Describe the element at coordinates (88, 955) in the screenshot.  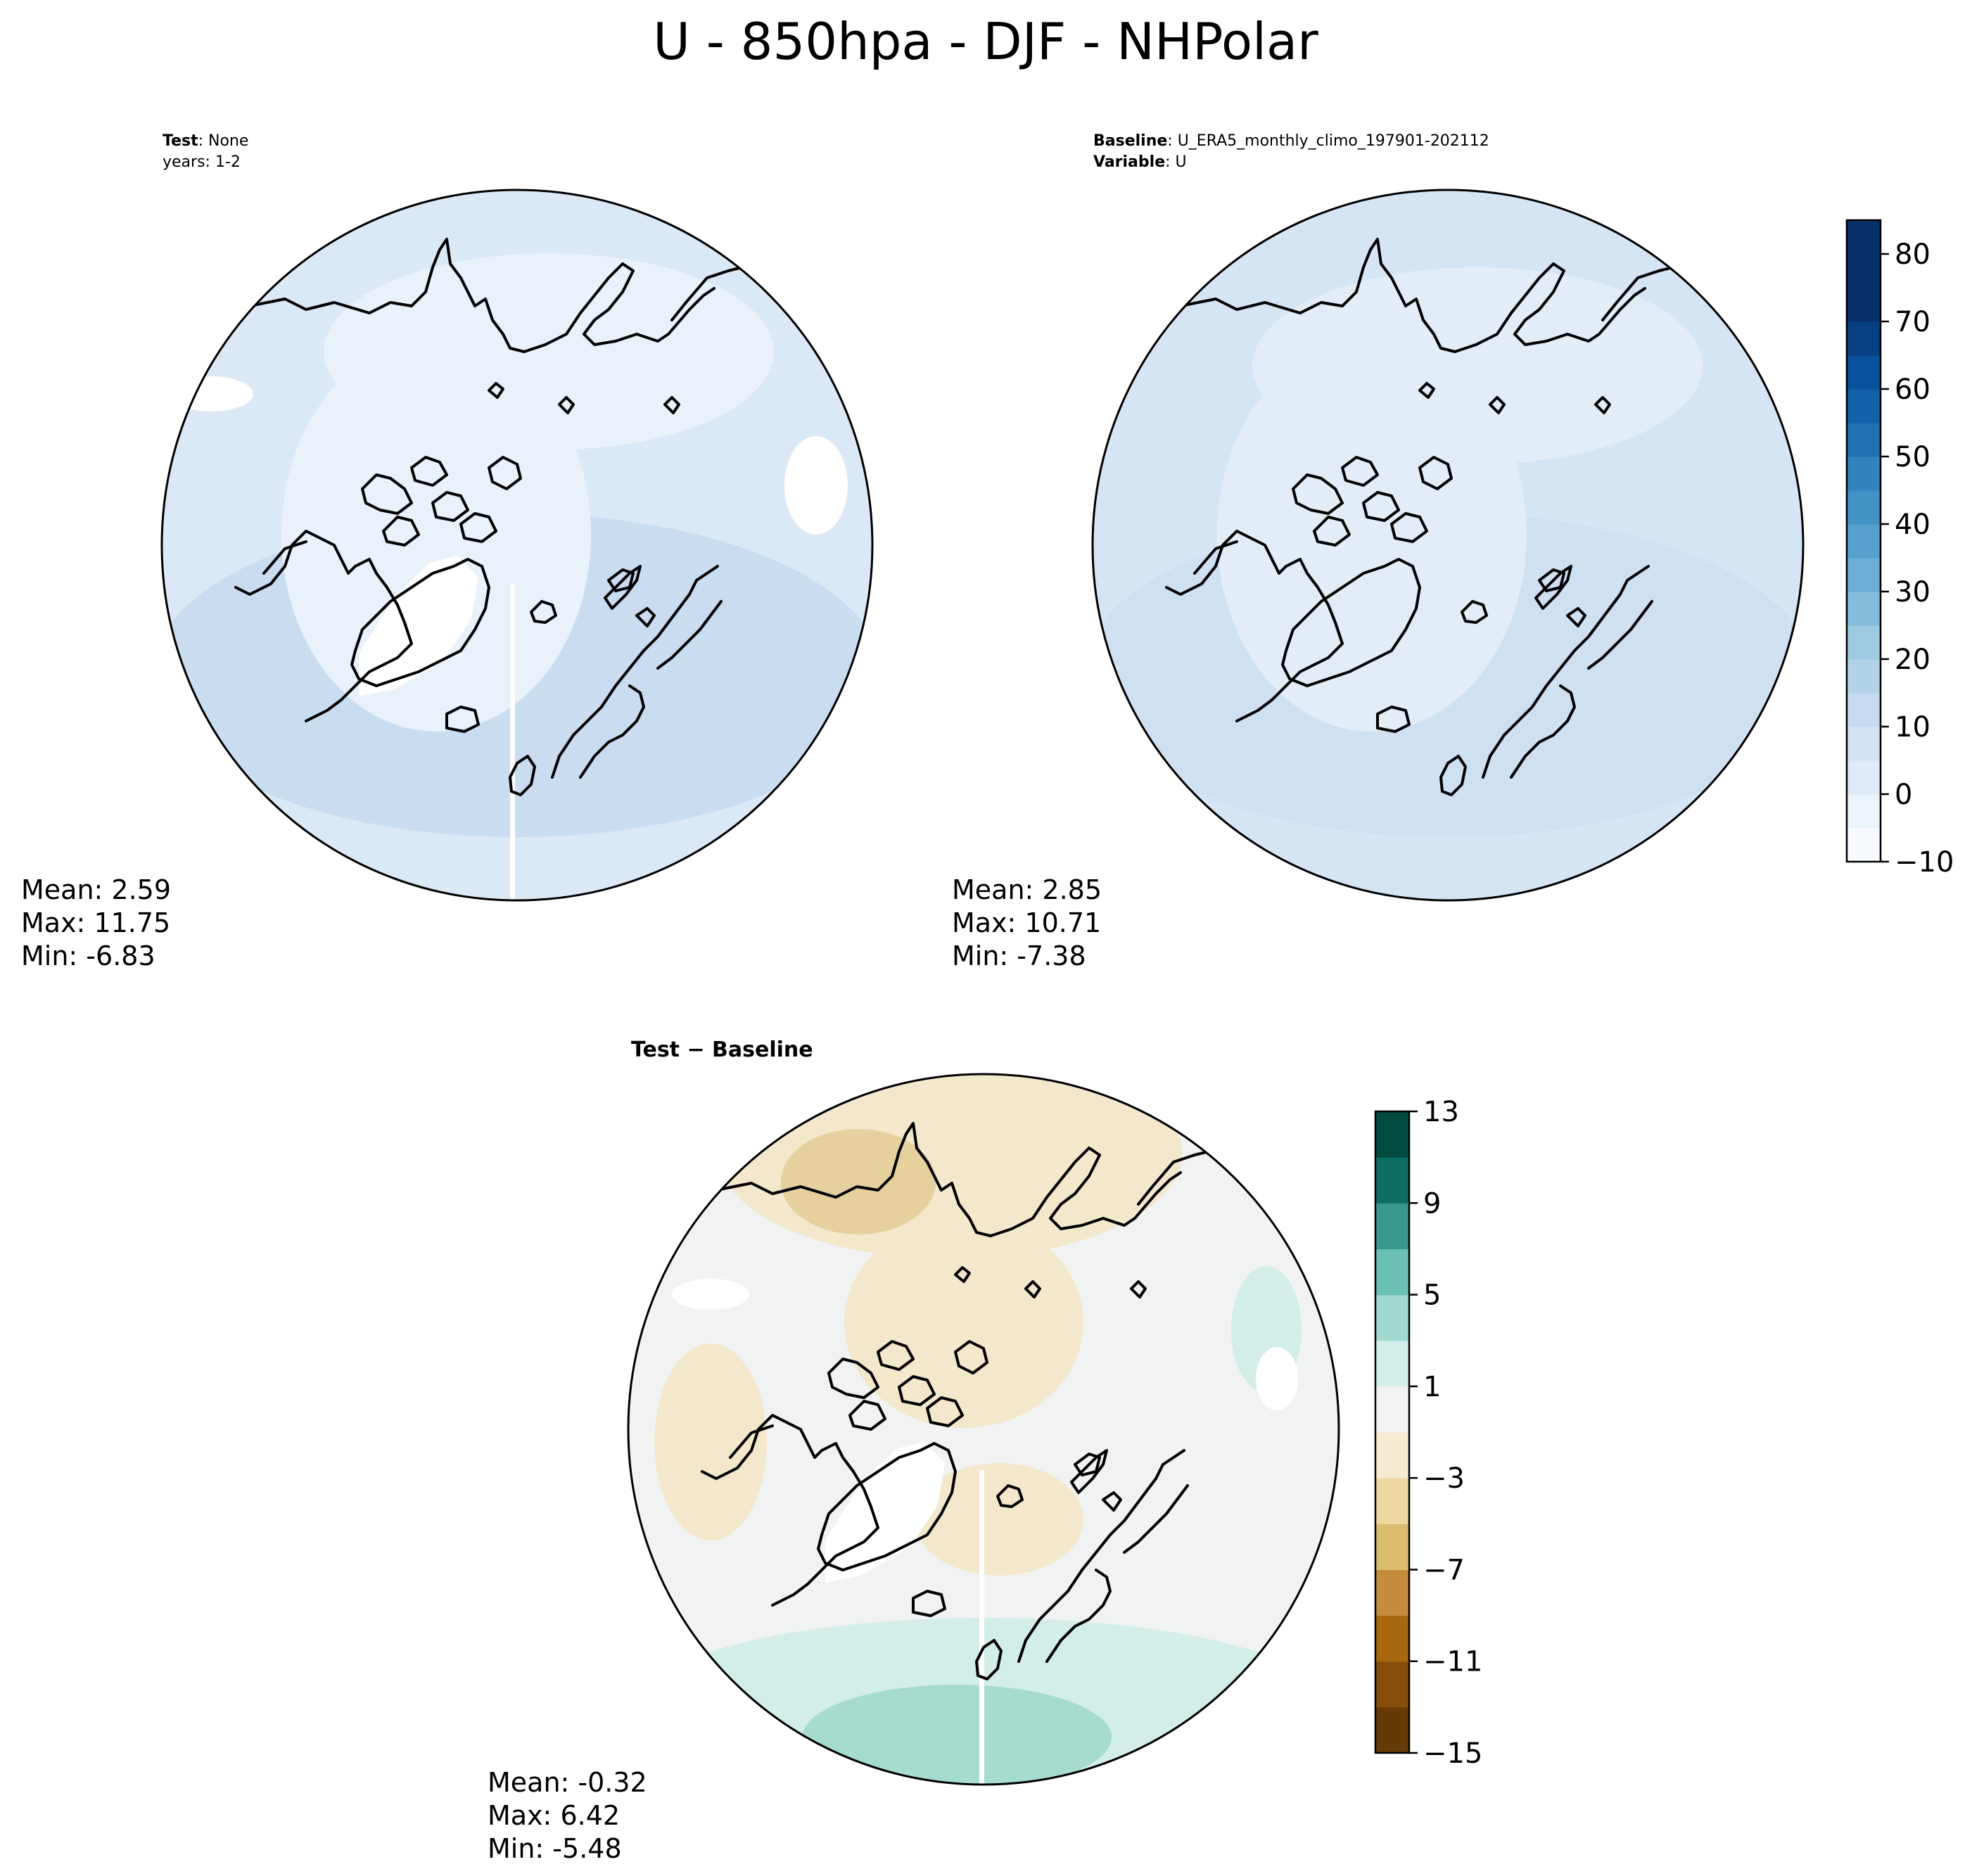
I see `panel-test-min: Min: -6.83` at that location.